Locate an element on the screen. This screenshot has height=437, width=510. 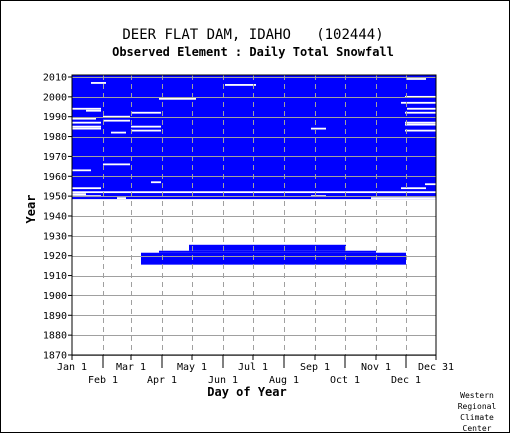
y-tick-label: 2010 is located at coordinates (55, 77).